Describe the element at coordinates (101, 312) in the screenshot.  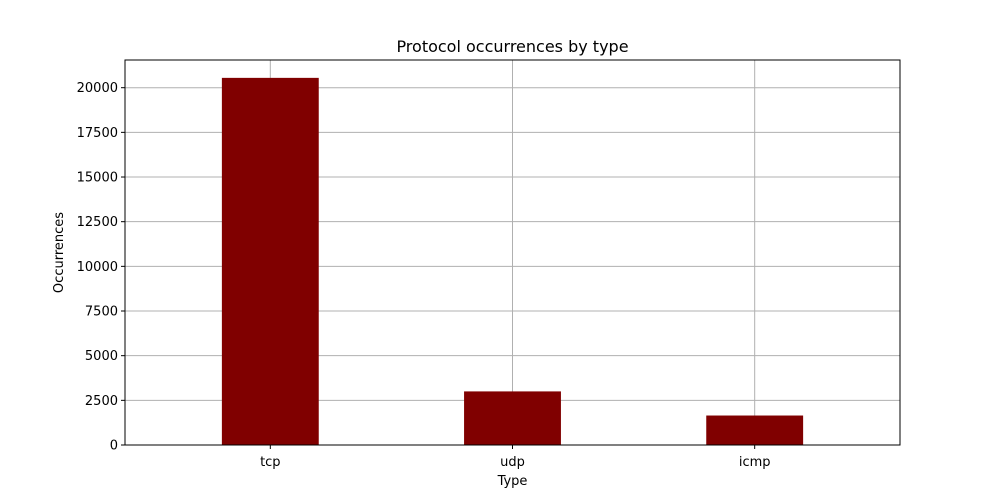
I see `y-tick-label: 7500` at that location.